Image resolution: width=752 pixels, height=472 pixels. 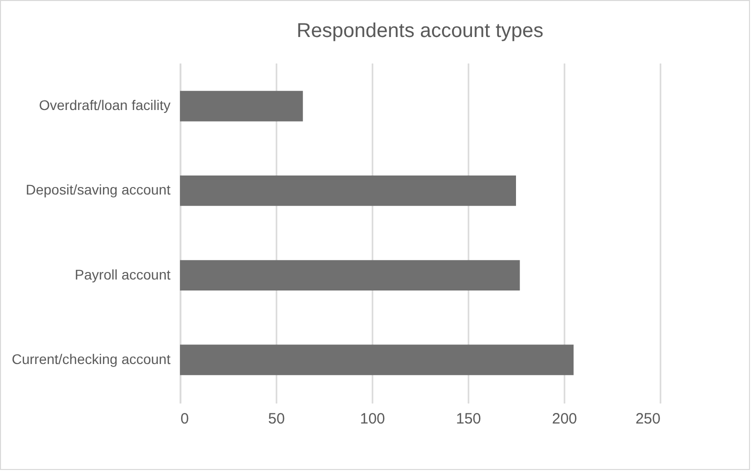 What do you see at coordinates (420, 31) in the screenshot?
I see `chart-title: Respondents account types` at bounding box center [420, 31].